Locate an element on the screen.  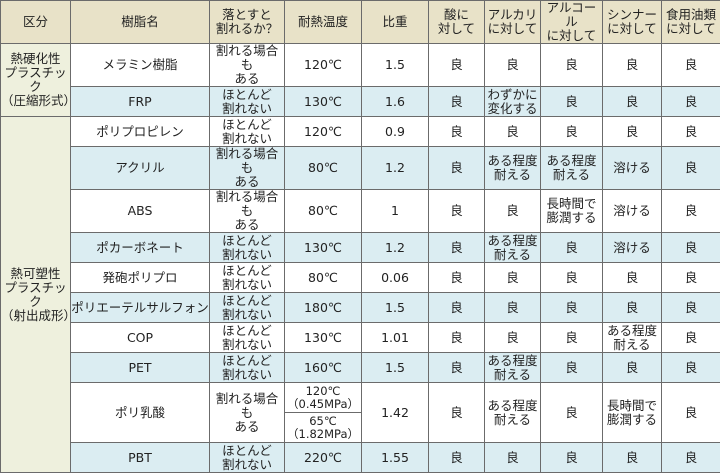
header-specific-gravity: 比重 is located at coordinates (395, 22).